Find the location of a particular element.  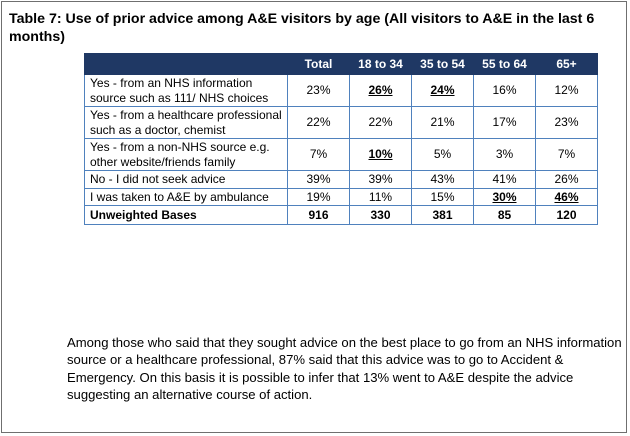

cell: 17% is located at coordinates (504, 122).